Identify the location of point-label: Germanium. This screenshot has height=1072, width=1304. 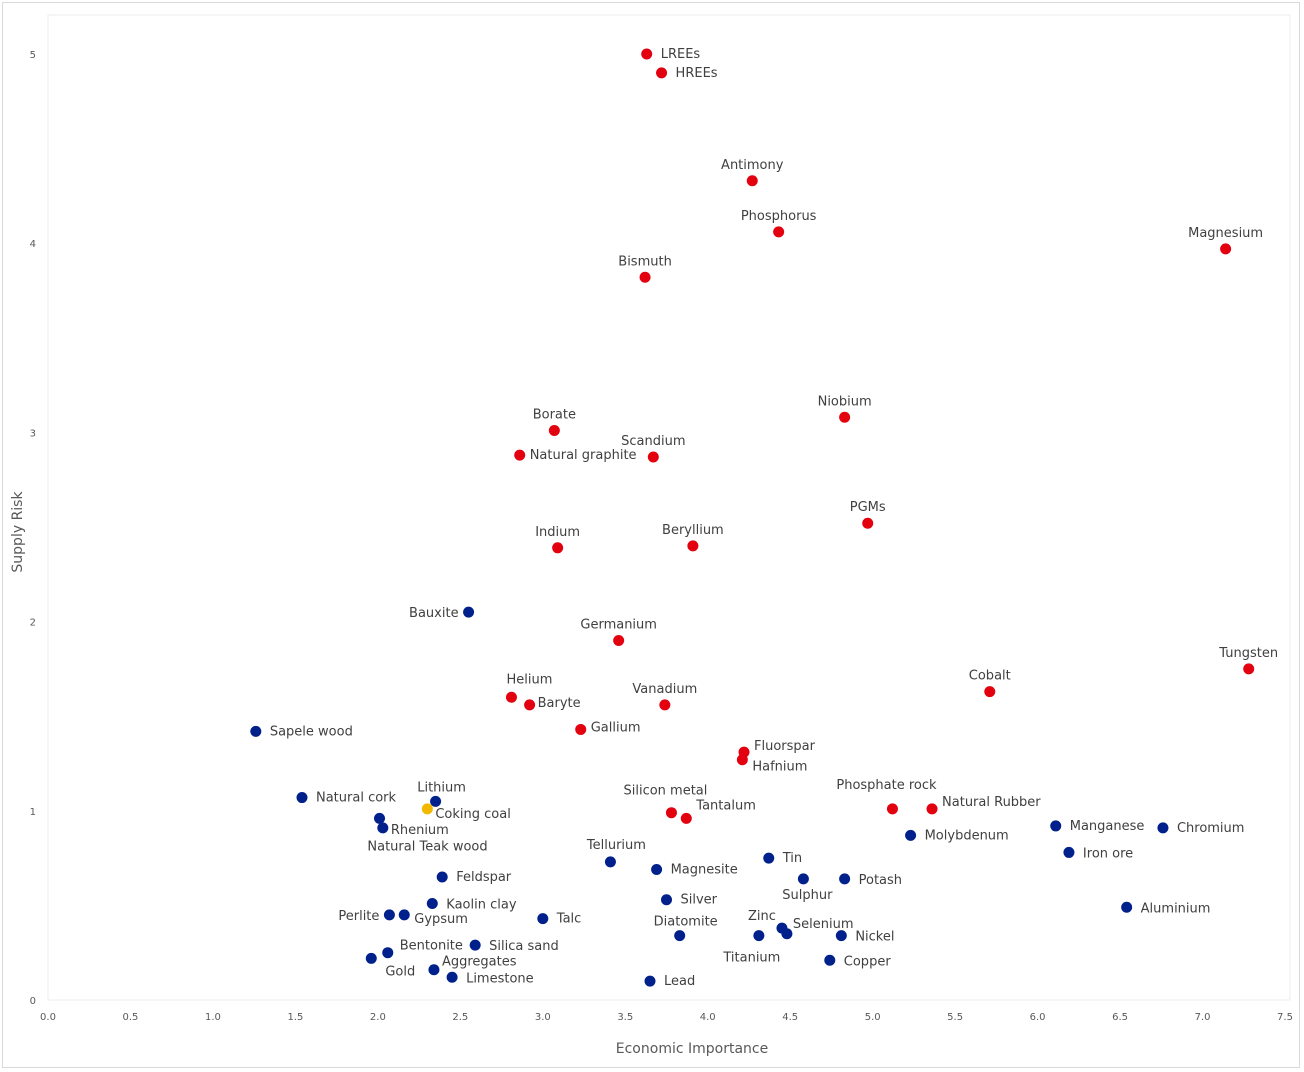
(618, 625).